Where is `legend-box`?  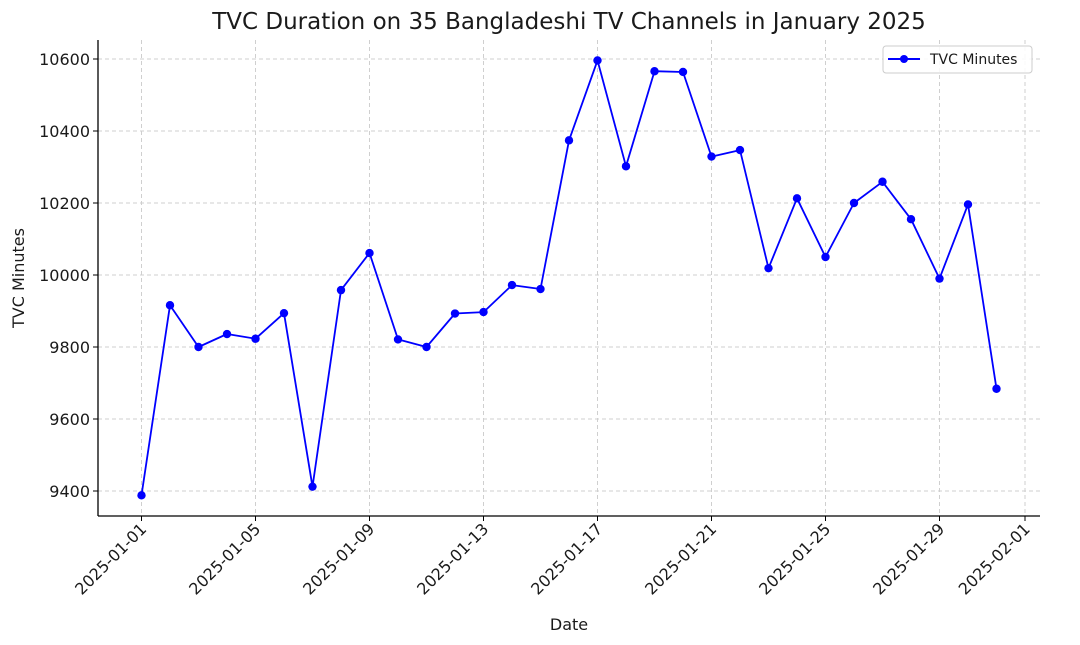 legend-box is located at coordinates (957, 59).